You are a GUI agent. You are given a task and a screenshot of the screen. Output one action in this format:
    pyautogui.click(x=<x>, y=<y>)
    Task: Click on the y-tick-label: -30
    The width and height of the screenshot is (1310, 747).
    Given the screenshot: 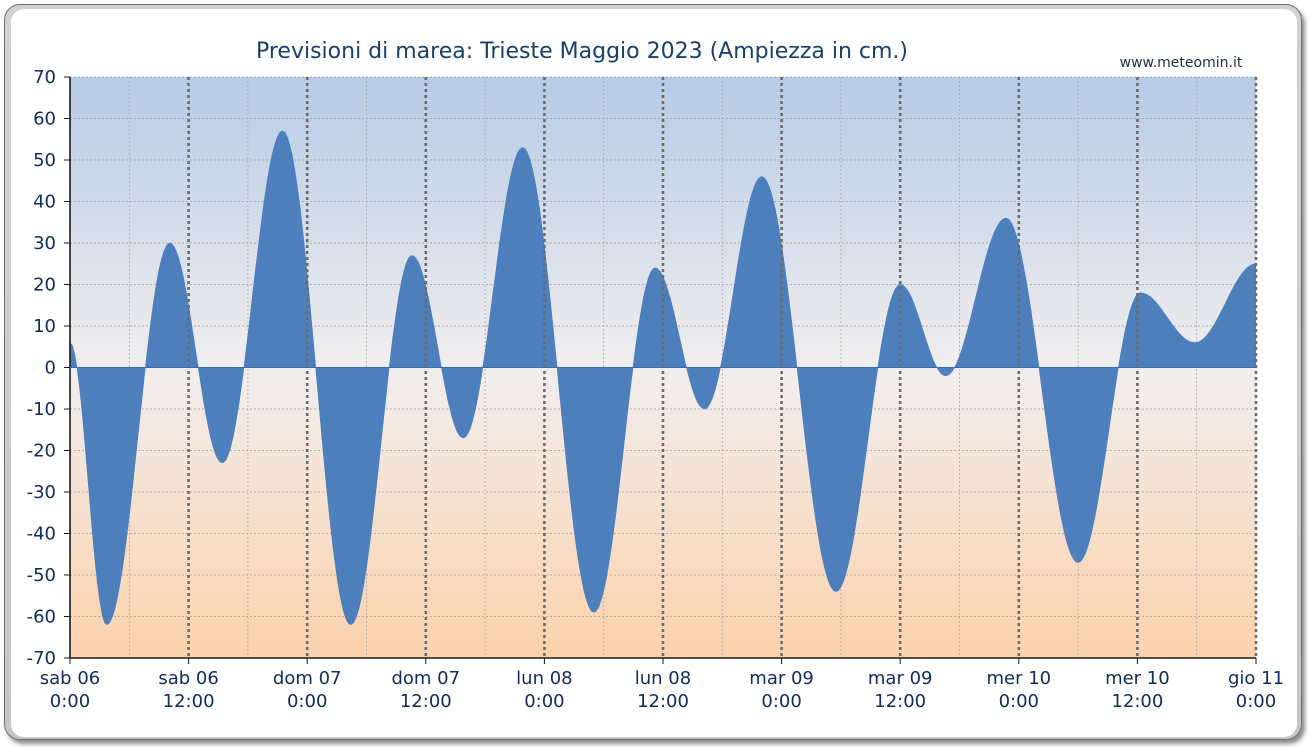 What is the action you would take?
    pyautogui.click(x=41, y=492)
    